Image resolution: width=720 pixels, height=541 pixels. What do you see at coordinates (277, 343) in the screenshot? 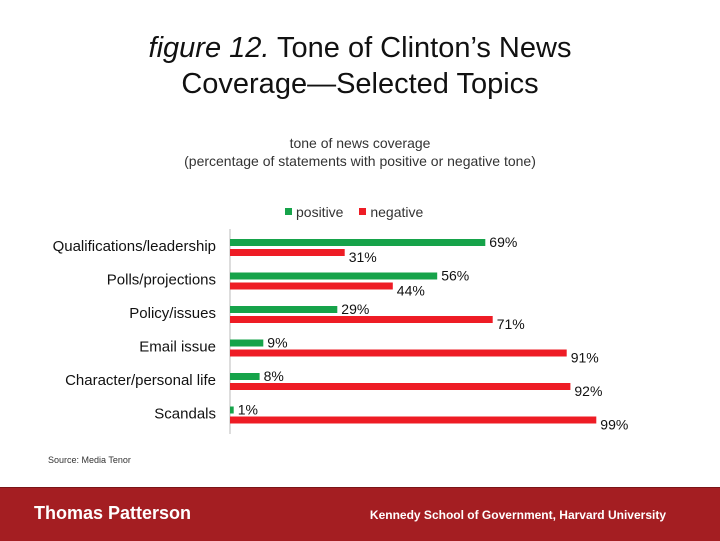
I see `data-label-positive-email-issue: 9%` at bounding box center [277, 343].